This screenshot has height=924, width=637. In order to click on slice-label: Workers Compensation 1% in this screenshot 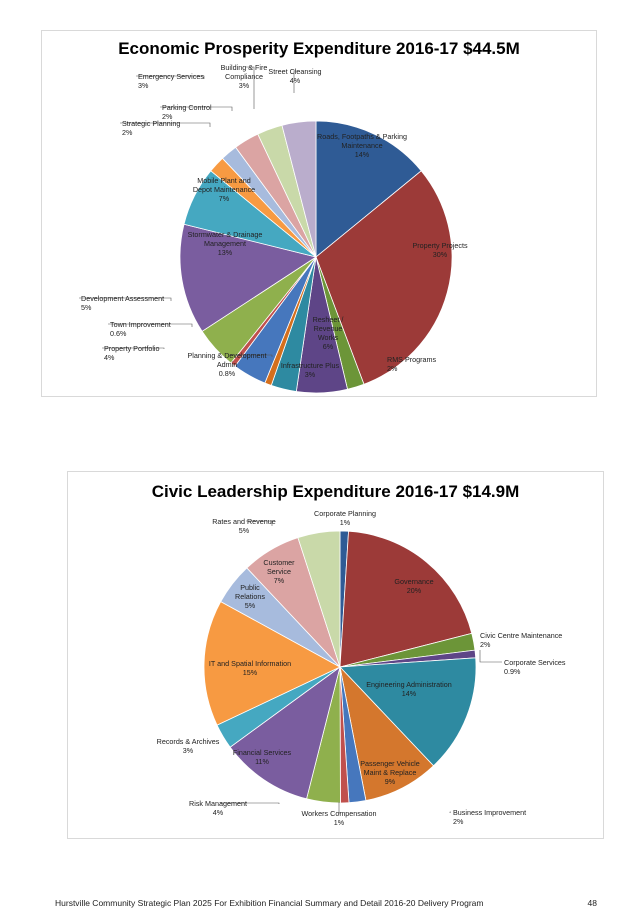, I will do `click(339, 818)`.